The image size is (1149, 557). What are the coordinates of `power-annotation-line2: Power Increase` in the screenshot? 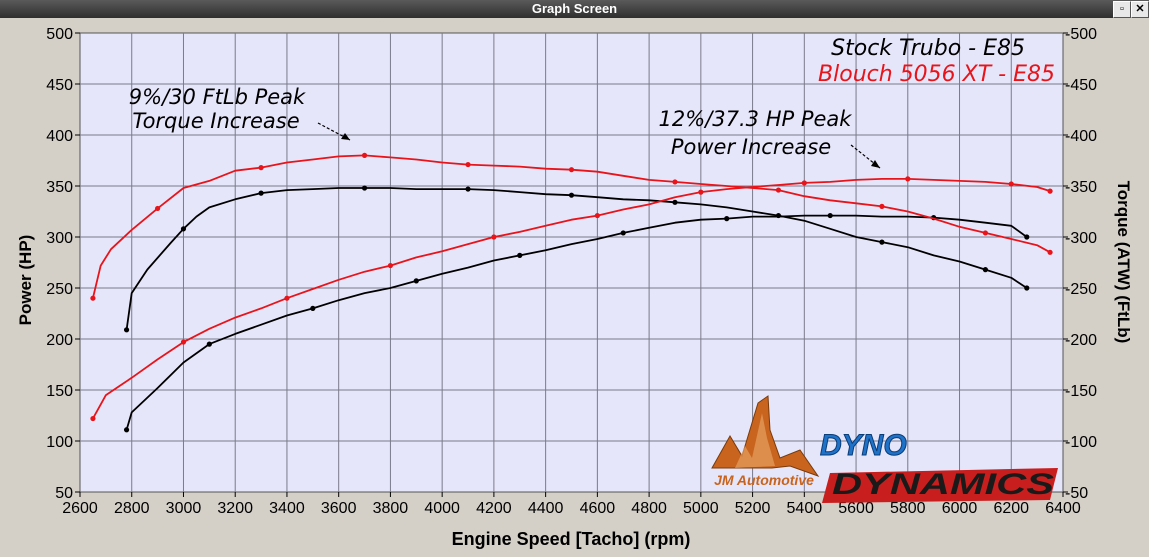 It's located at (751, 147).